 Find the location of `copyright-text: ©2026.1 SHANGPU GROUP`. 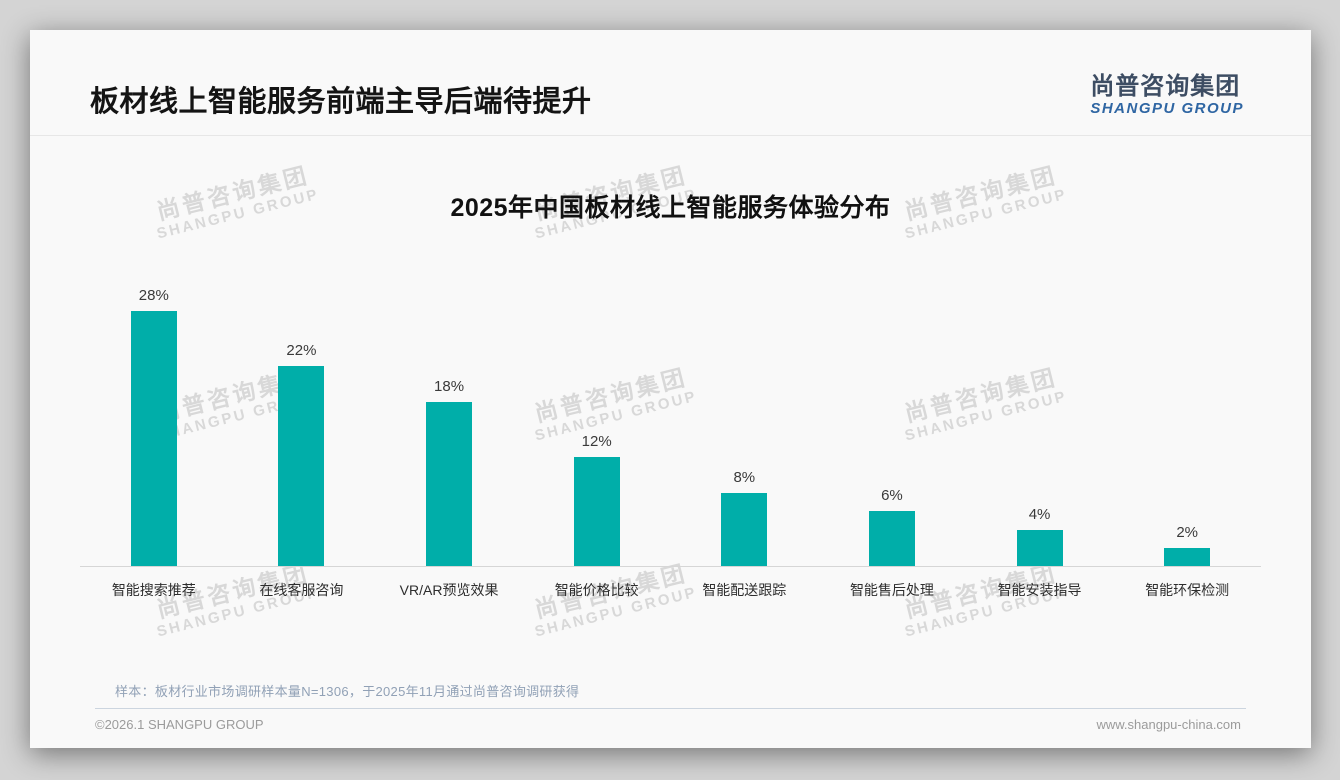

copyright-text: ©2026.1 SHANGPU GROUP is located at coordinates (179, 724).